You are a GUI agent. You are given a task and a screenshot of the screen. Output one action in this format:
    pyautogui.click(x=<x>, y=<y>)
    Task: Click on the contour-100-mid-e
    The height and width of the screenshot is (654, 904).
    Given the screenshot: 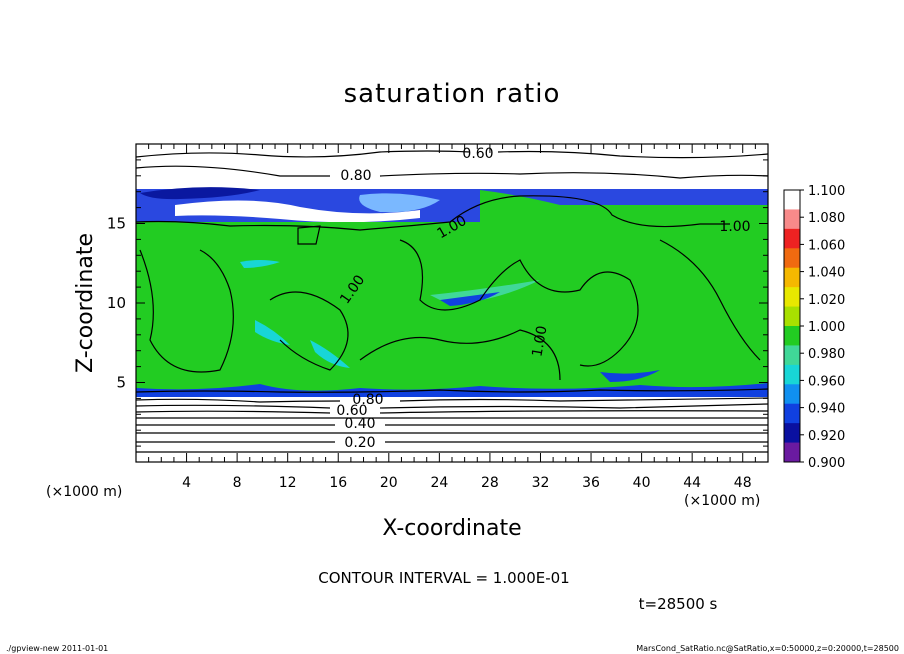 What is the action you would take?
    pyautogui.click(x=460, y=355)
    